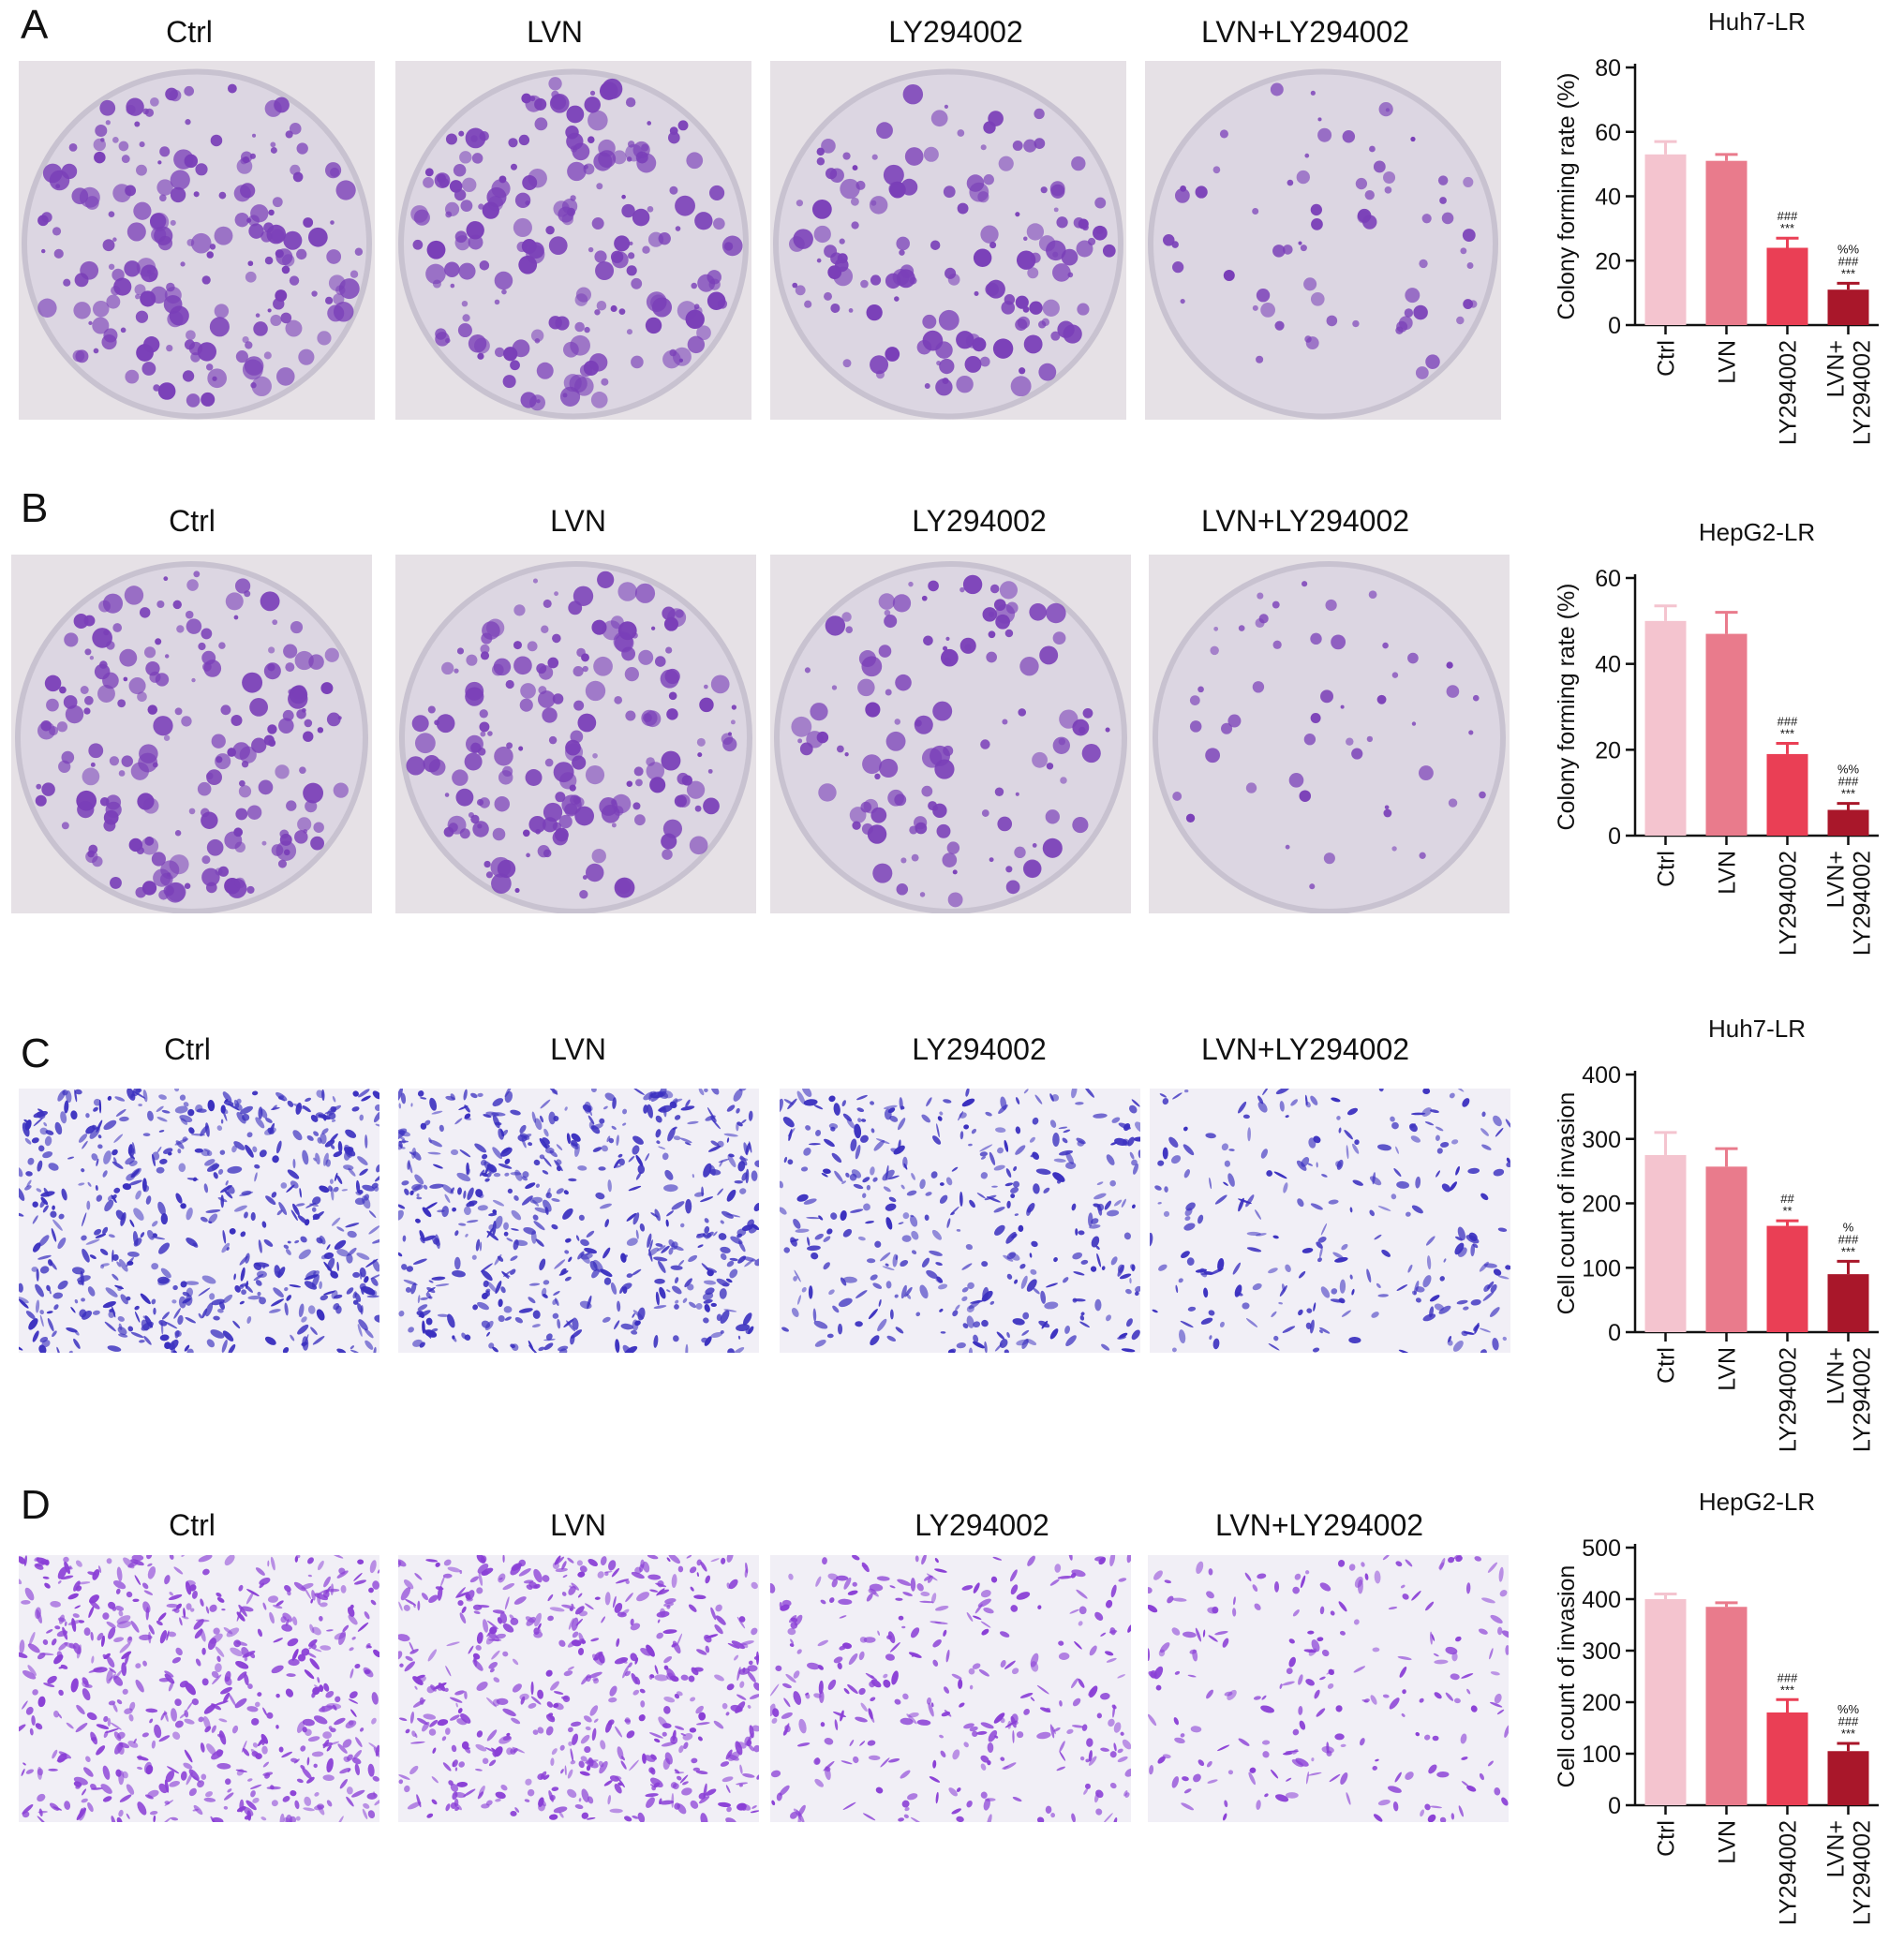 The image size is (1904, 1942). What do you see at coordinates (187, 1049) in the screenshot?
I see `row-c-label-ctrl: Ctrl` at bounding box center [187, 1049].